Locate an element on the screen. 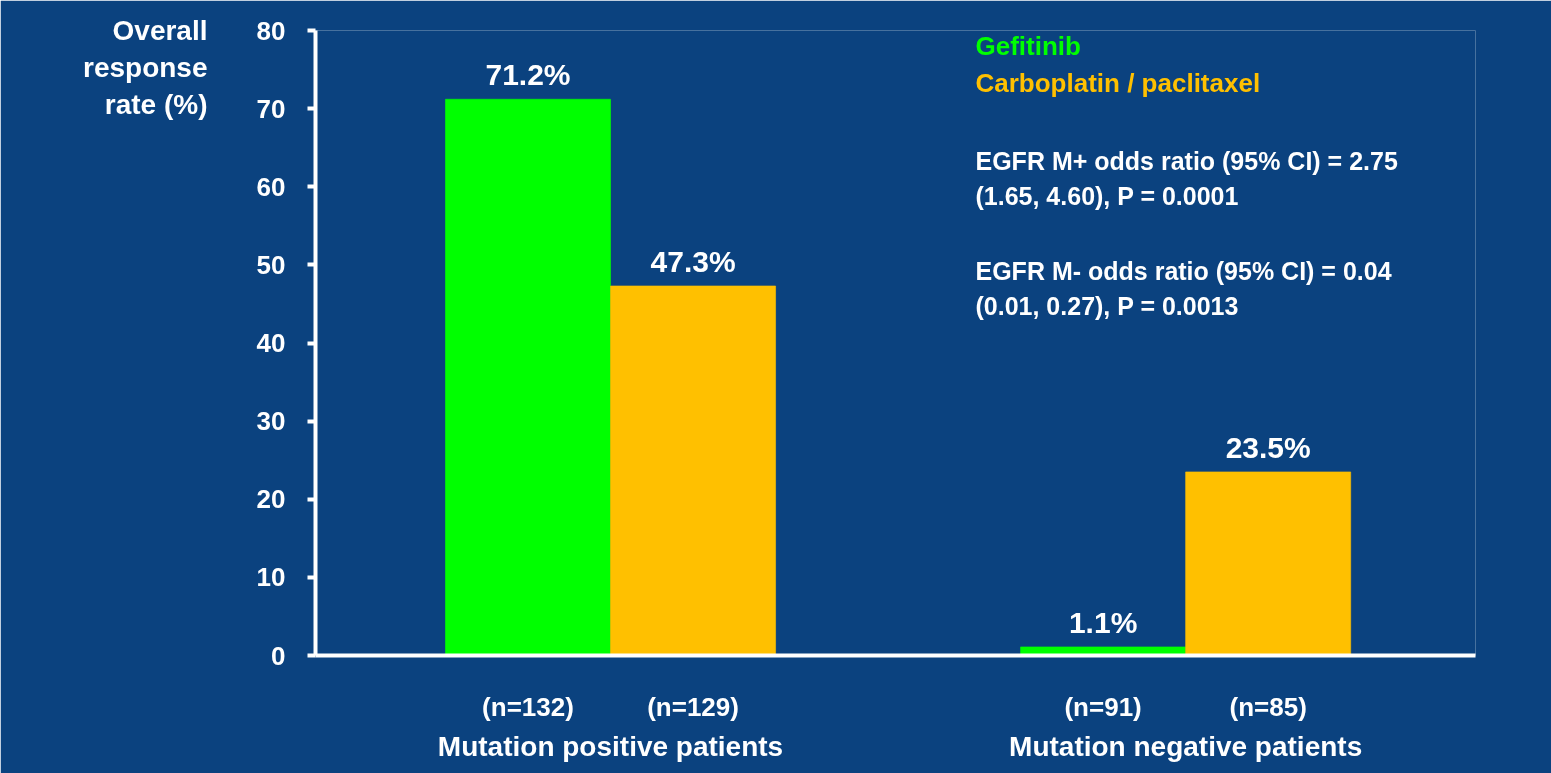 This screenshot has height=773, width=1551. y-axis-title: Overall response rate (%) is located at coordinates (145, 67).